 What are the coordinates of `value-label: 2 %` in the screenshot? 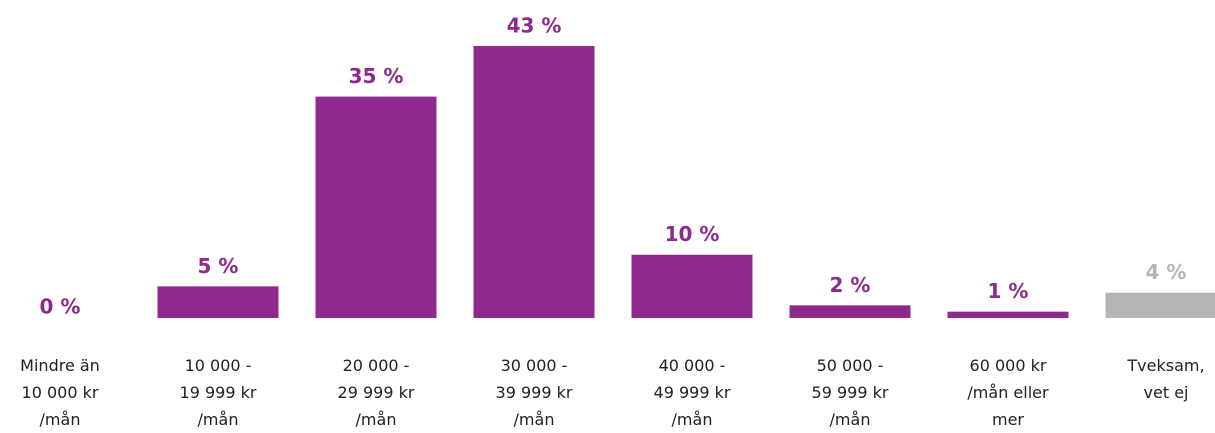 It's located at (850, 285).